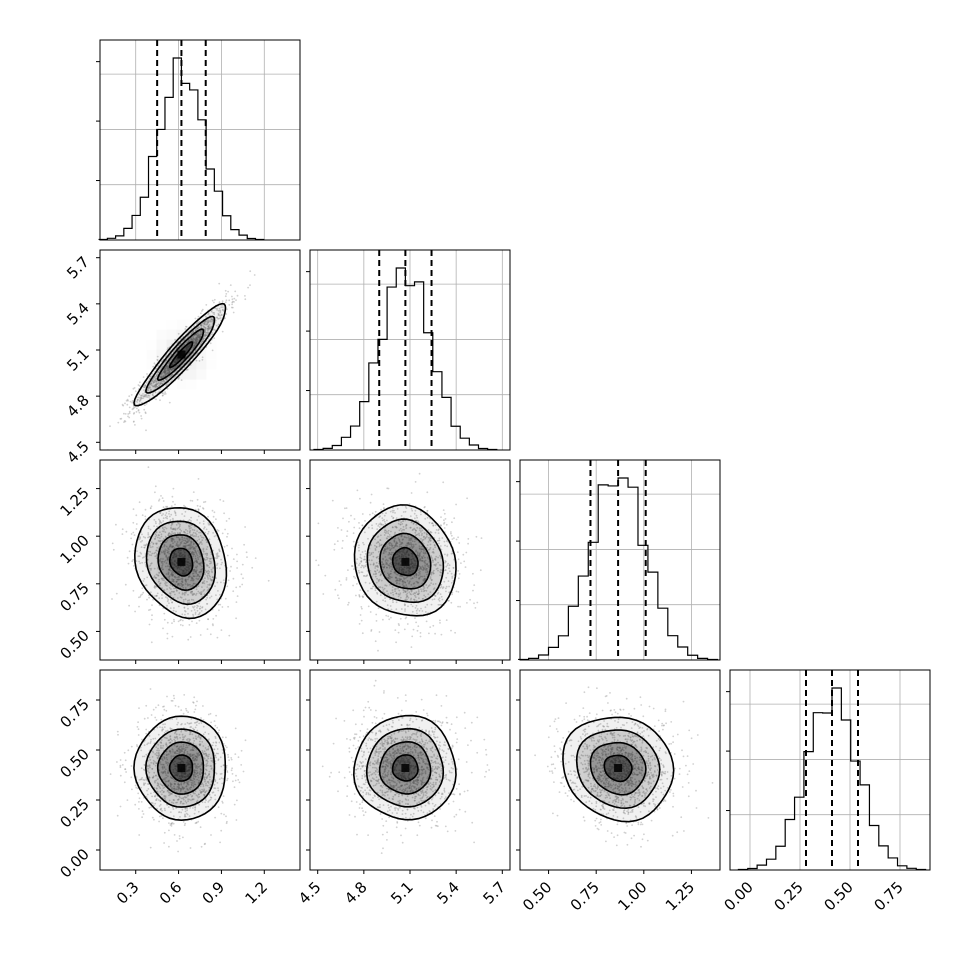  What do you see at coordinates (74, 813) in the screenshot?
I see `y-tick-label: 0.25` at bounding box center [74, 813].